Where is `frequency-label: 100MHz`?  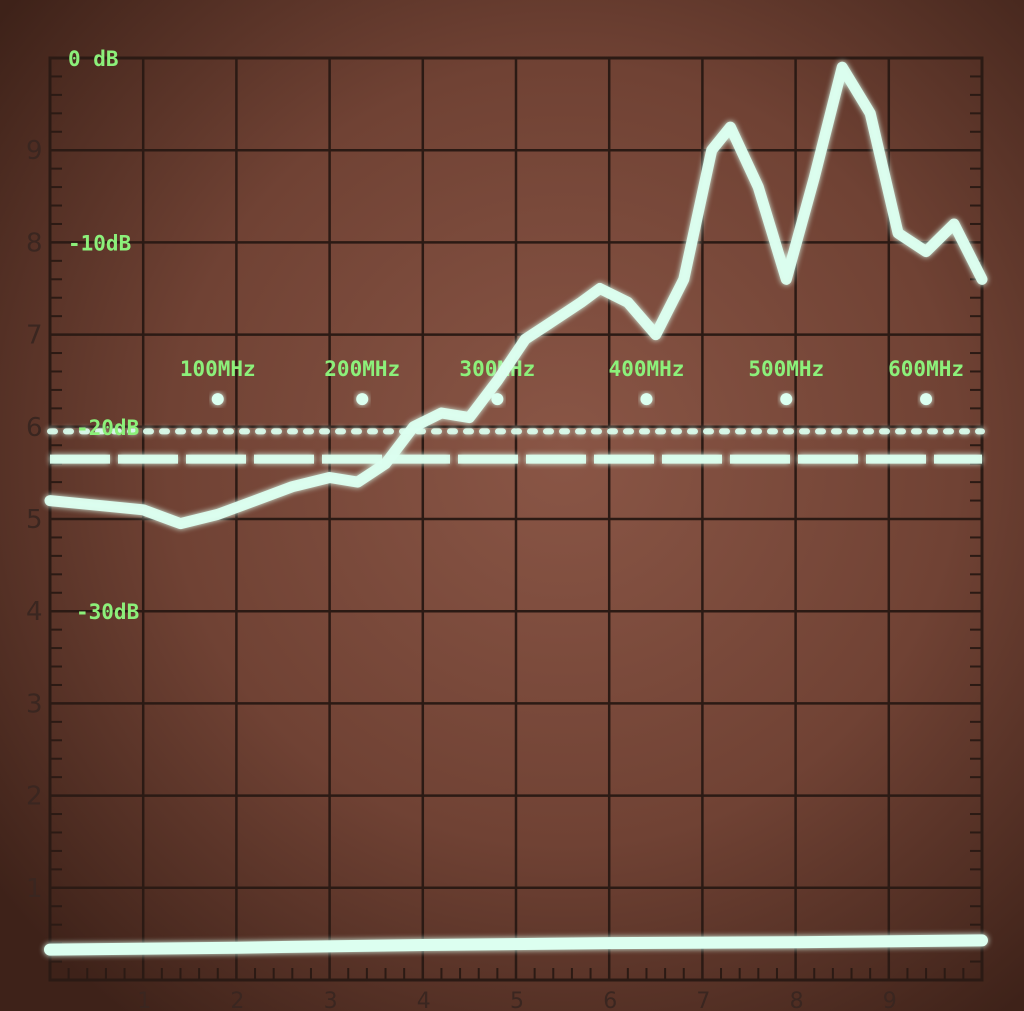 frequency-label: 100MHz is located at coordinates (218, 369).